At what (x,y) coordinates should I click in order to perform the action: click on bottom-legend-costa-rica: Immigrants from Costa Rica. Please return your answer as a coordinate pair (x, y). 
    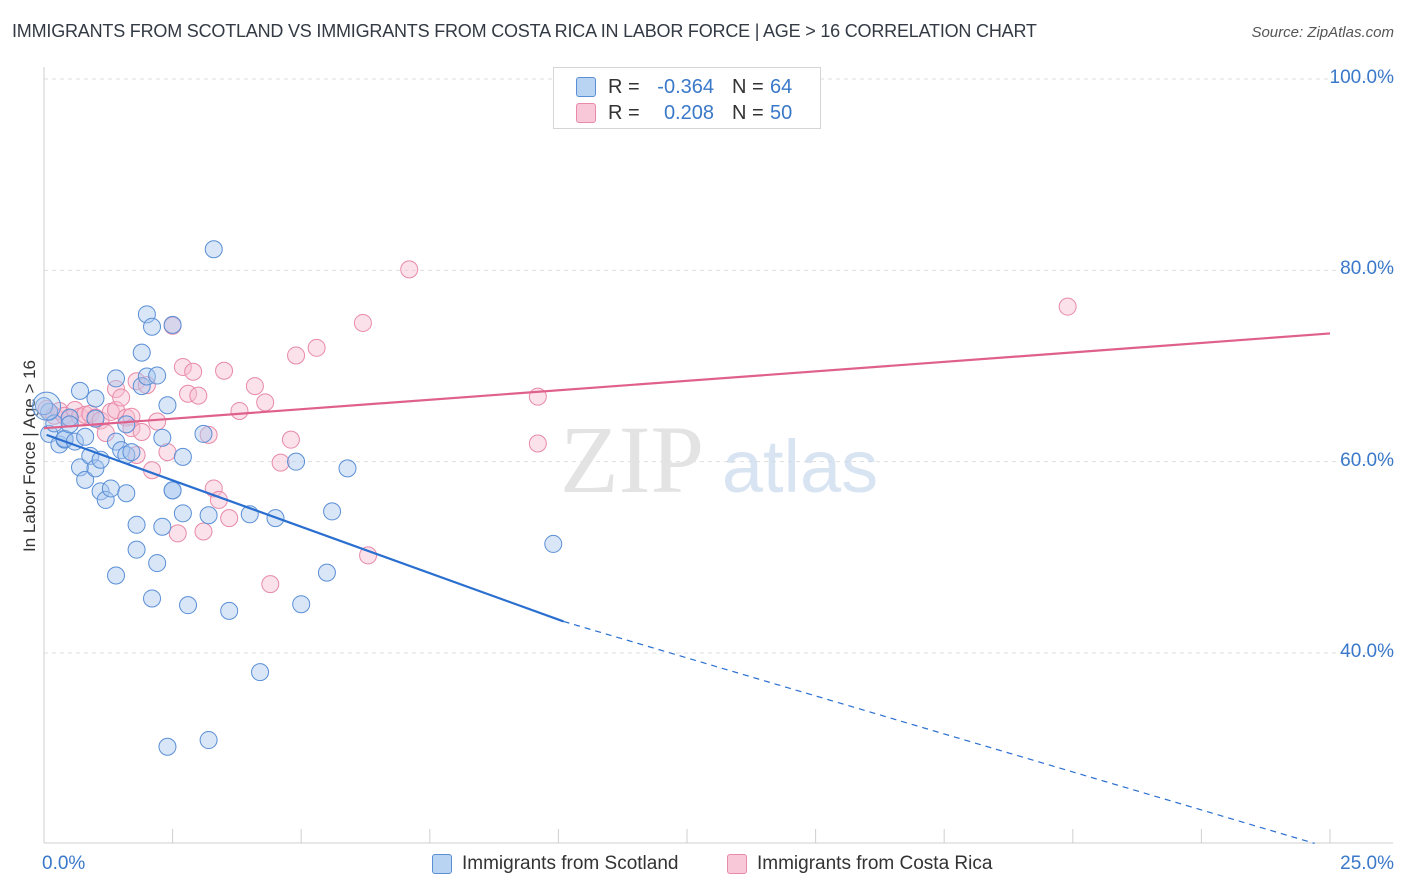
    Looking at the image, I should click on (859, 864).